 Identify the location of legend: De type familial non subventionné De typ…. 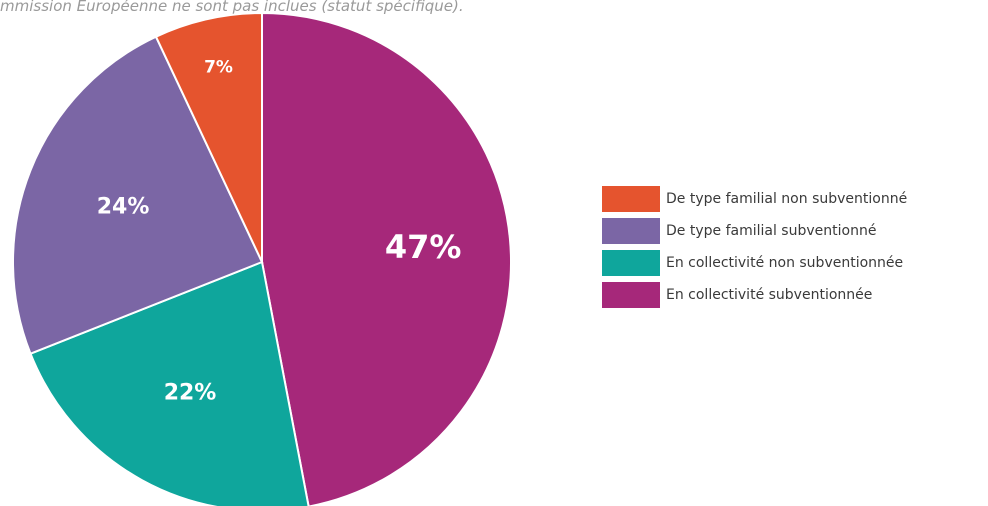
(754, 250).